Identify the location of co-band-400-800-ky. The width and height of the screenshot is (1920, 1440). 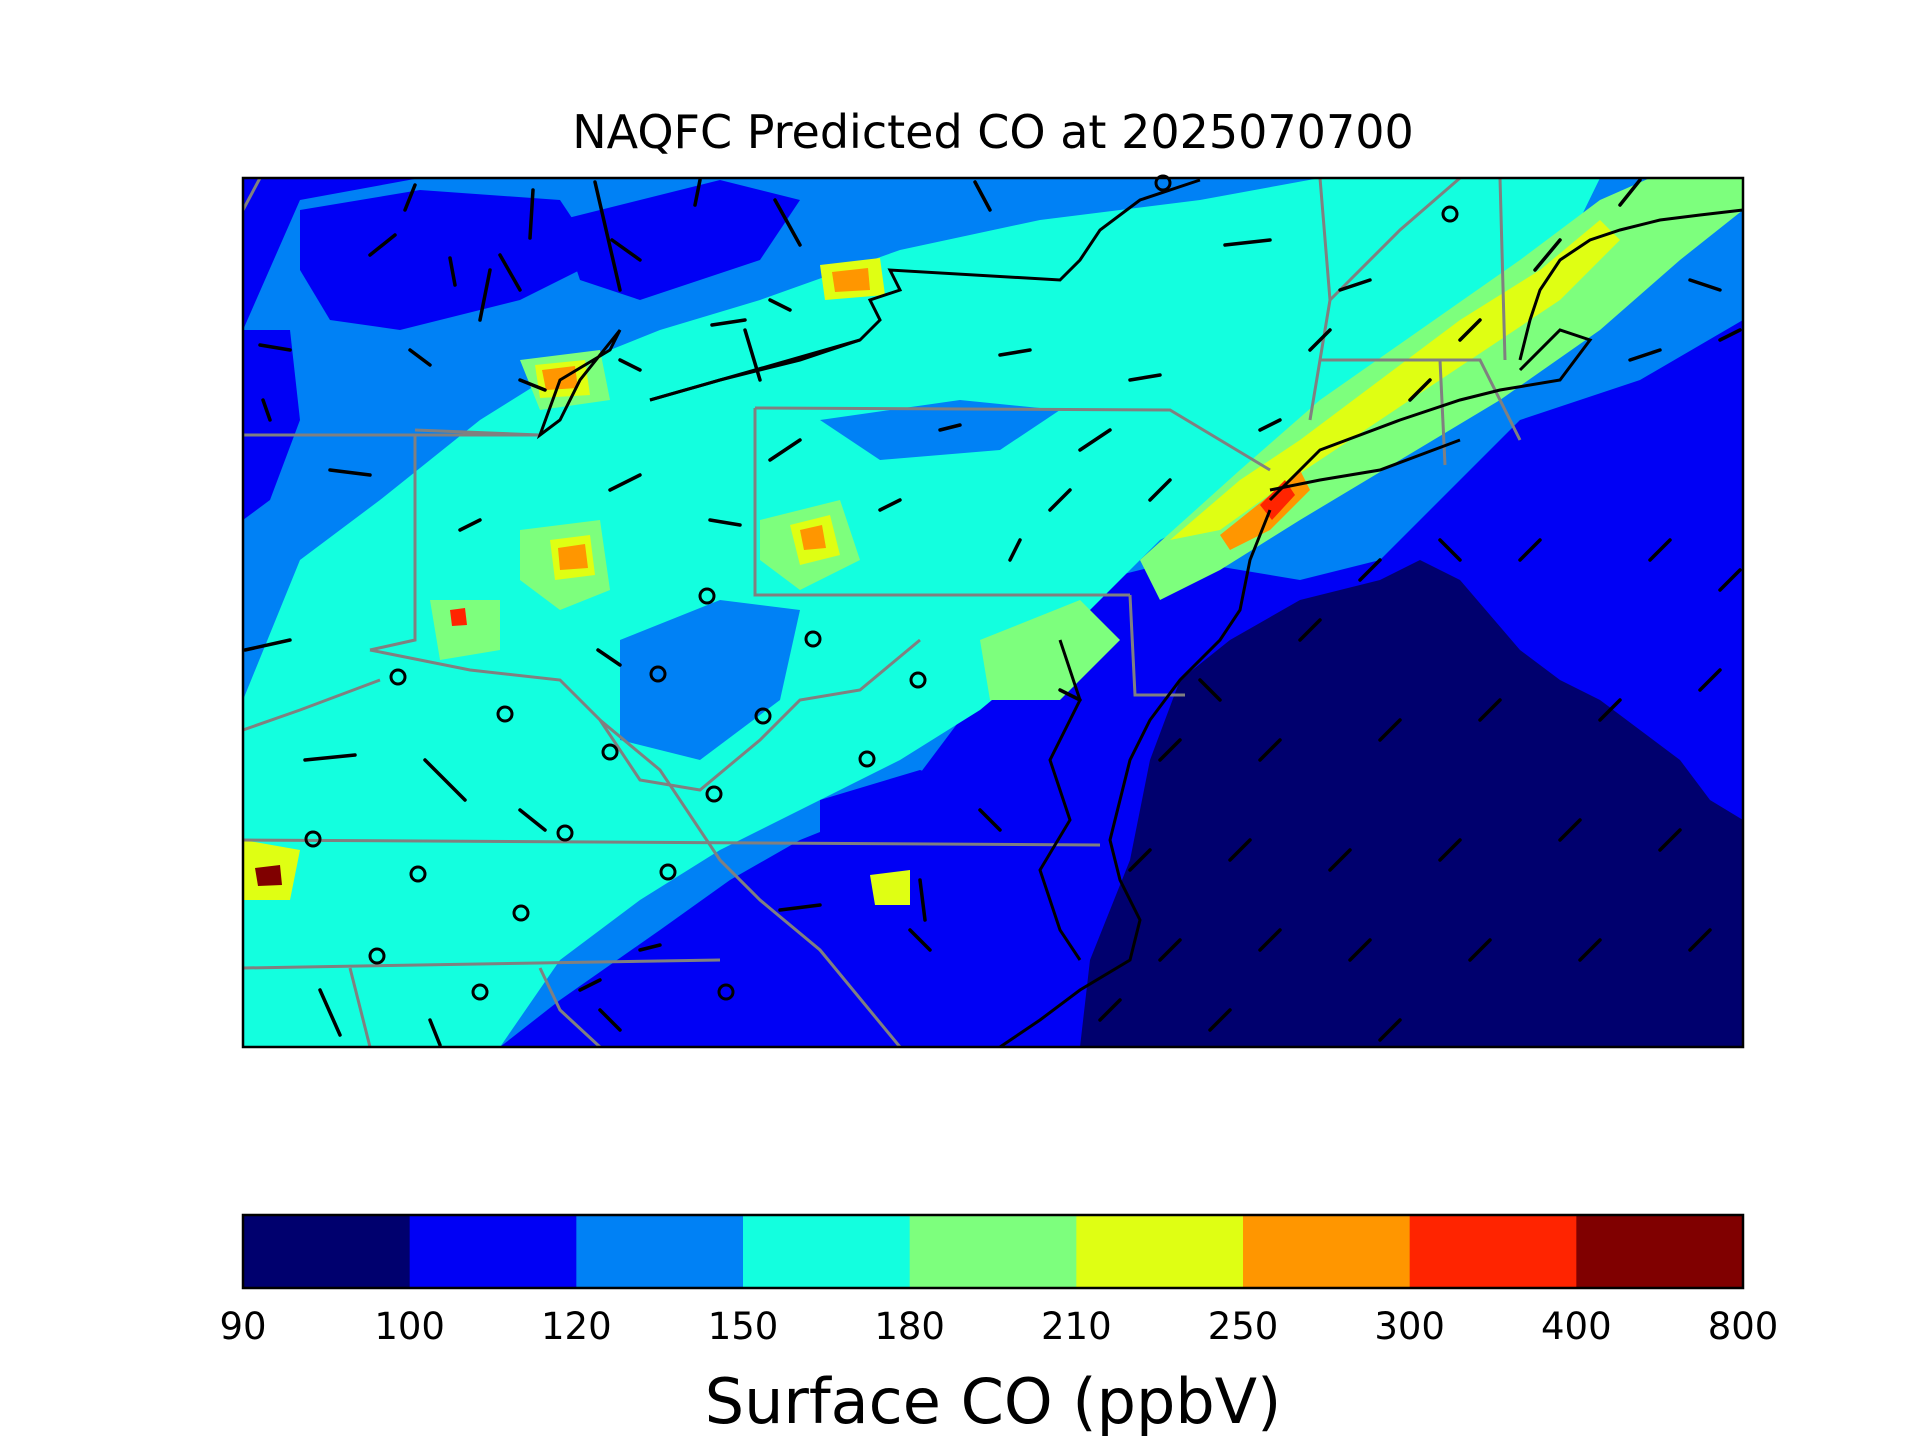
(268, 875).